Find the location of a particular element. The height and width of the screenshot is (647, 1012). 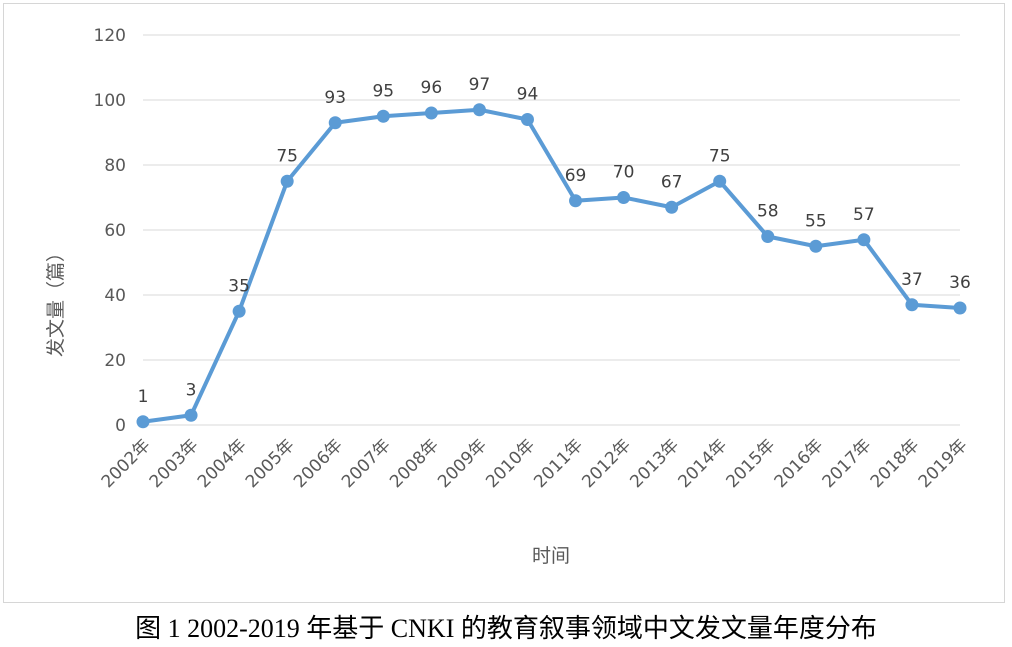

x-tick-label: 2004年 is located at coordinates (222, 463).